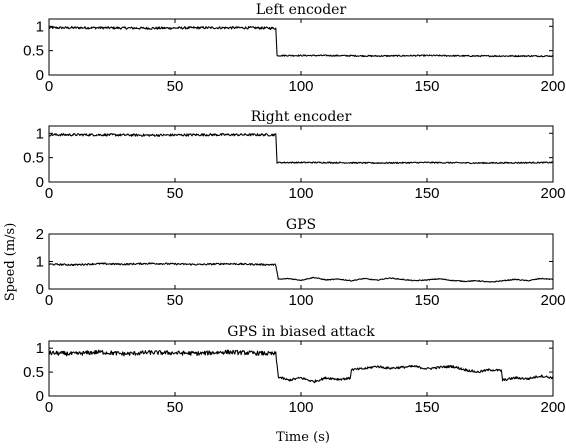 This screenshot has width=566, height=448. Describe the element at coordinates (301, 225) in the screenshot. I see `subplot-title: GPS` at that location.